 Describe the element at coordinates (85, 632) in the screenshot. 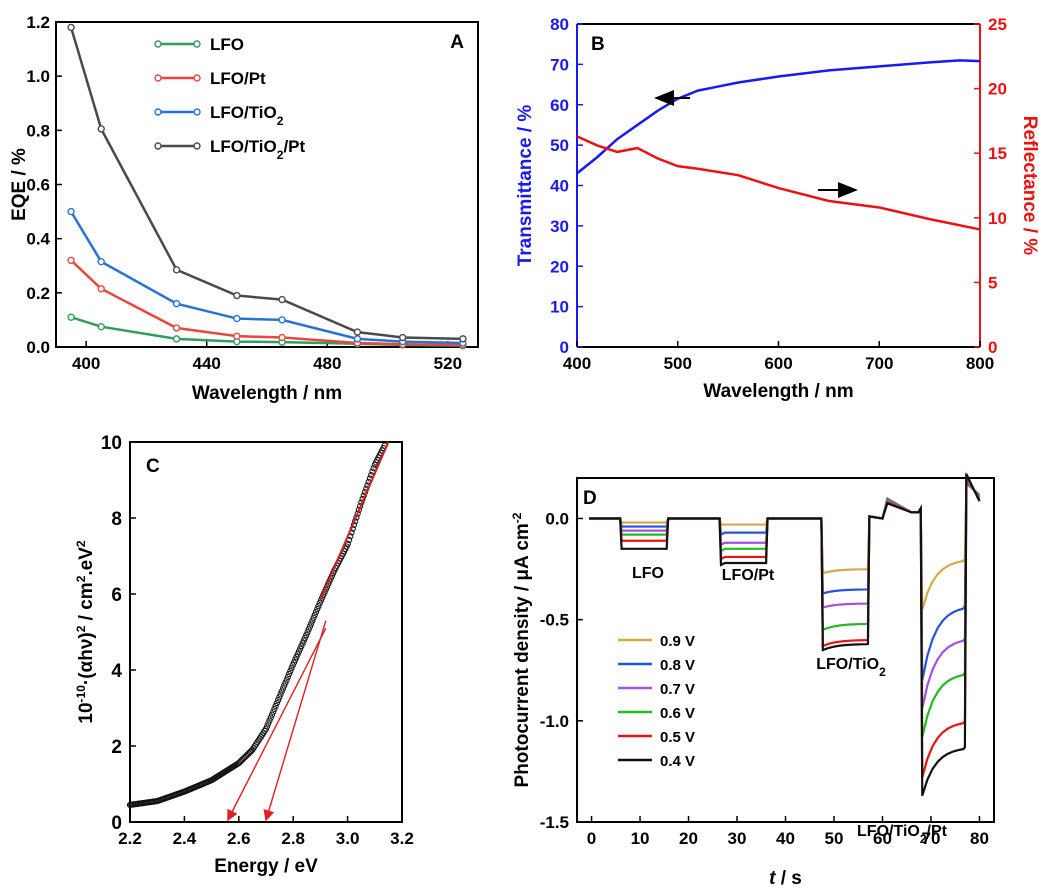

I see `y-axis-label: 10-10·(αhν)2 / cm2.eV2` at that location.